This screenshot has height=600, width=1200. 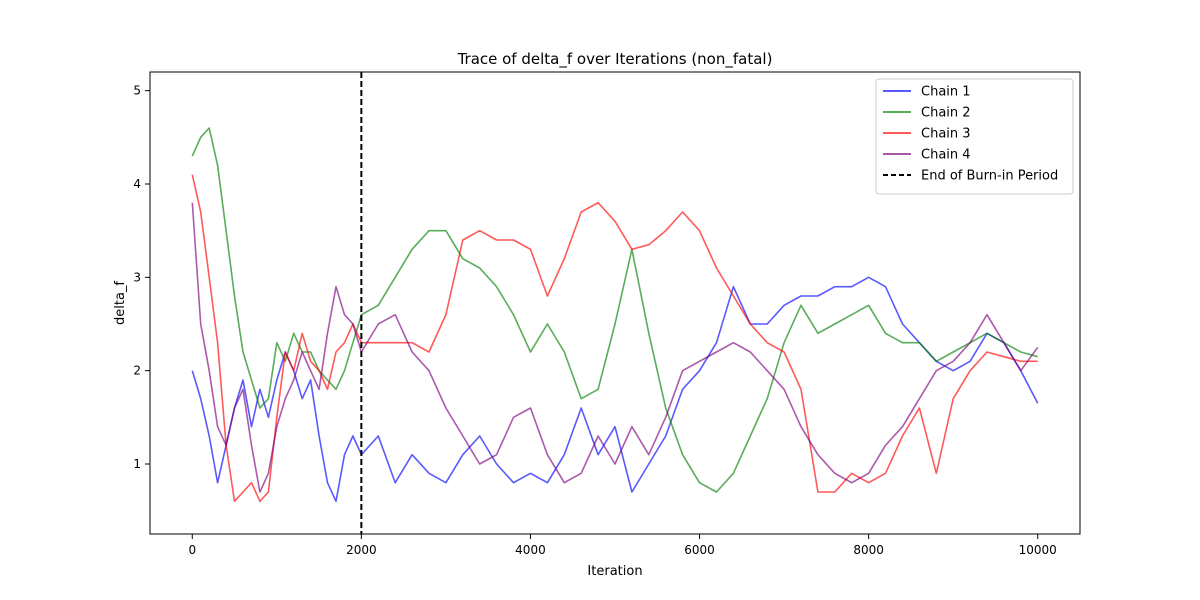 What do you see at coordinates (989, 176) in the screenshot?
I see `legend-label: End of Burn-in Period` at bounding box center [989, 176].